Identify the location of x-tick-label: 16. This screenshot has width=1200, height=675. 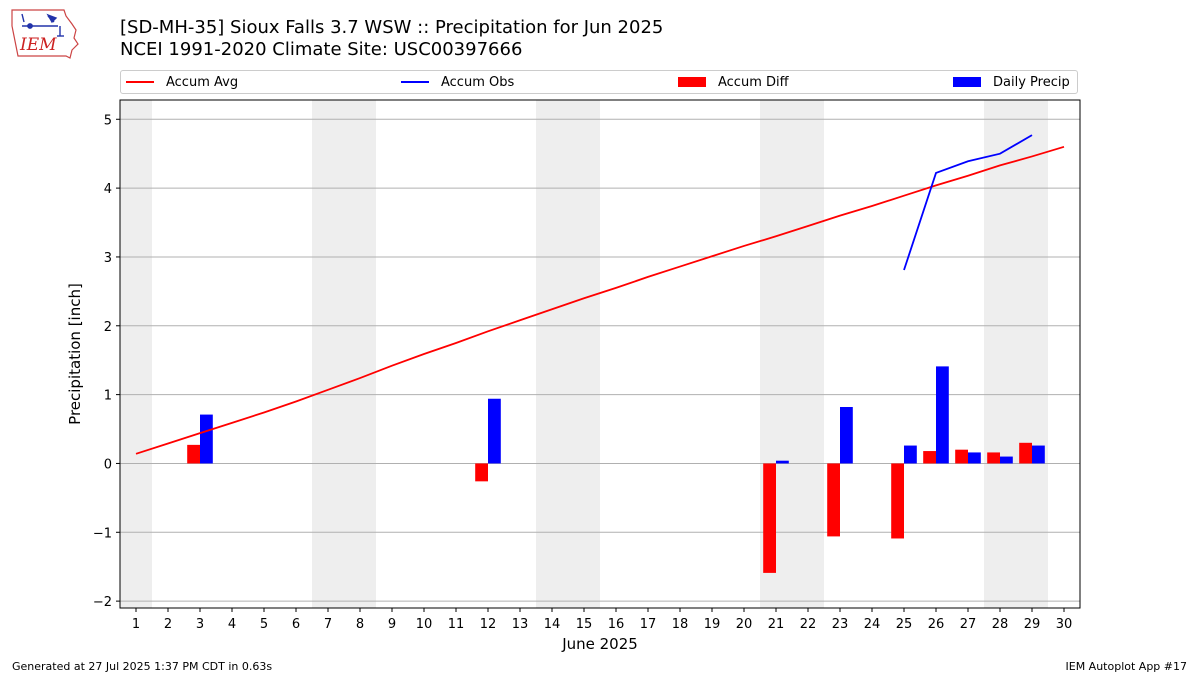
(616, 624).